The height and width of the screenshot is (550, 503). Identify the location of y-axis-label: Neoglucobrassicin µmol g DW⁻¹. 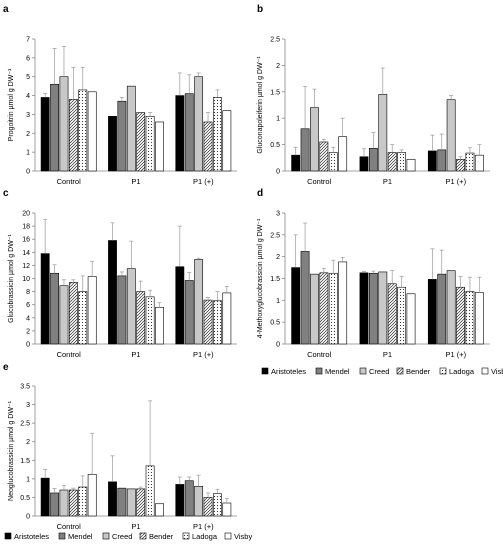
(11, 450).